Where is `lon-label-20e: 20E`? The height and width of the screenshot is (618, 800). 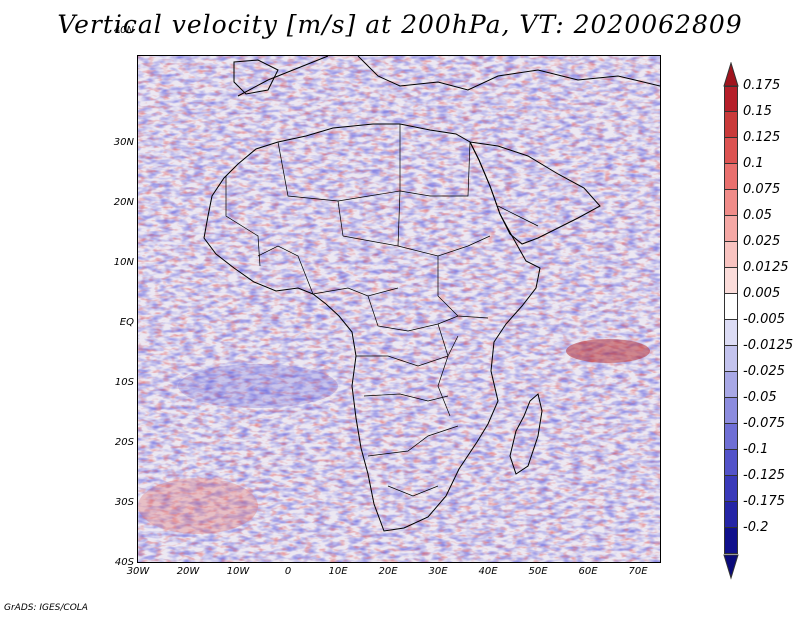
lon-label-20e: 20E is located at coordinates (388, 571).